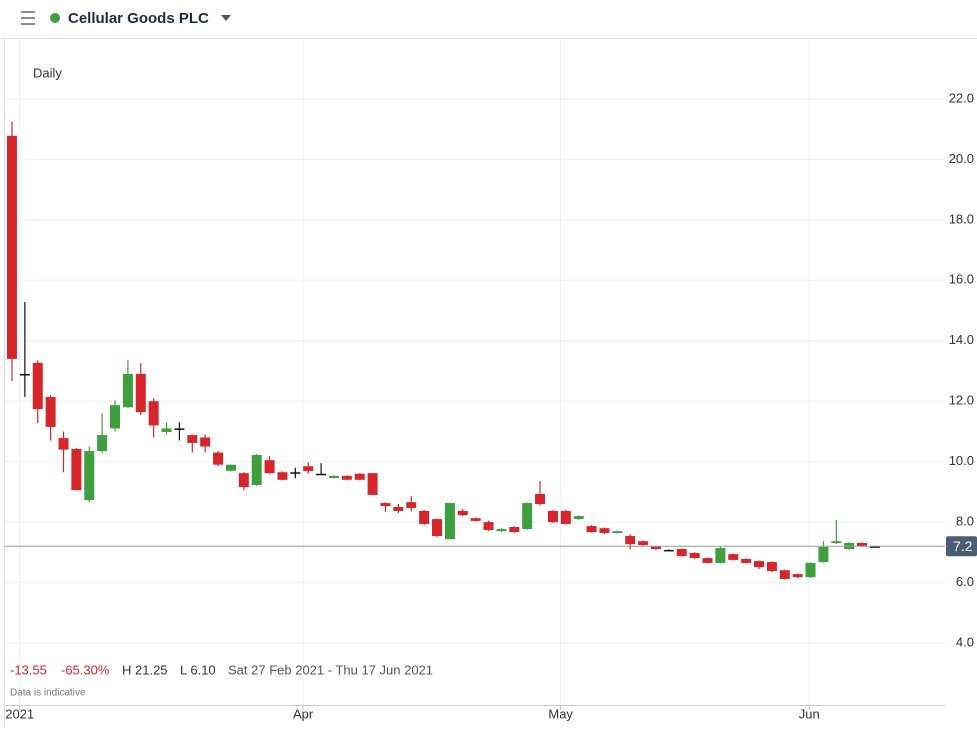 The width and height of the screenshot is (977, 733). What do you see at coordinates (198, 669) in the screenshot?
I see `period-low: L 6.10` at bounding box center [198, 669].